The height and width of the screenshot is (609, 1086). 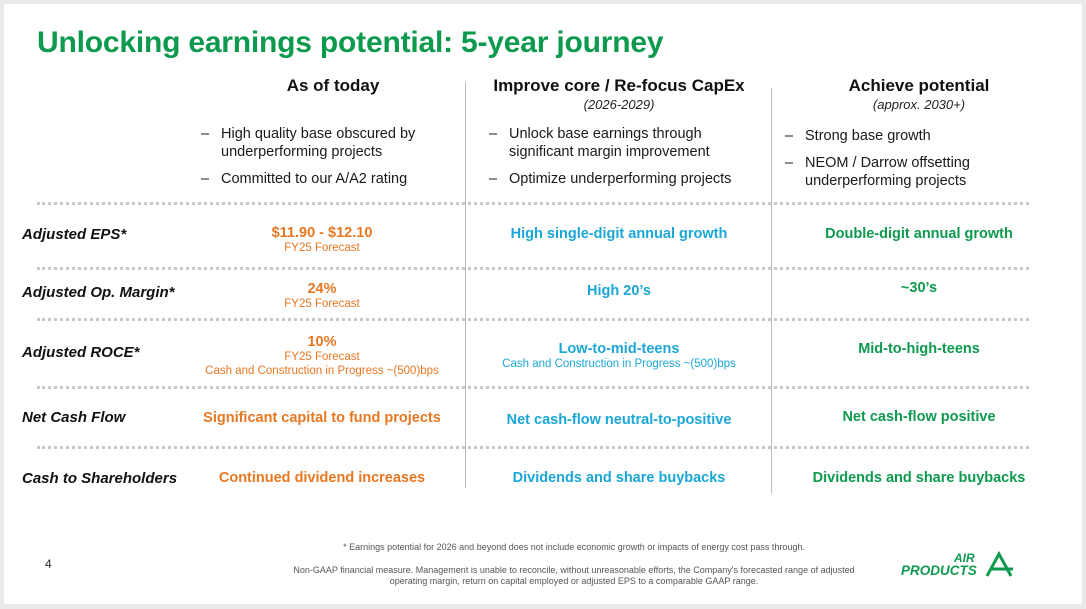 I want to click on logo-mark-icon, so click(x=999, y=563).